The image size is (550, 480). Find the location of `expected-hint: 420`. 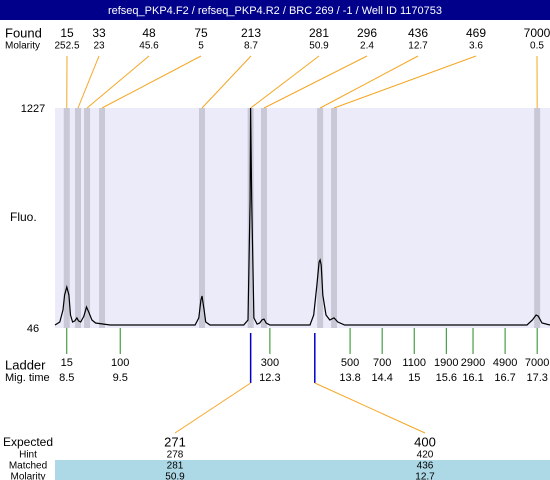

expected-hint: 420 is located at coordinates (425, 455).